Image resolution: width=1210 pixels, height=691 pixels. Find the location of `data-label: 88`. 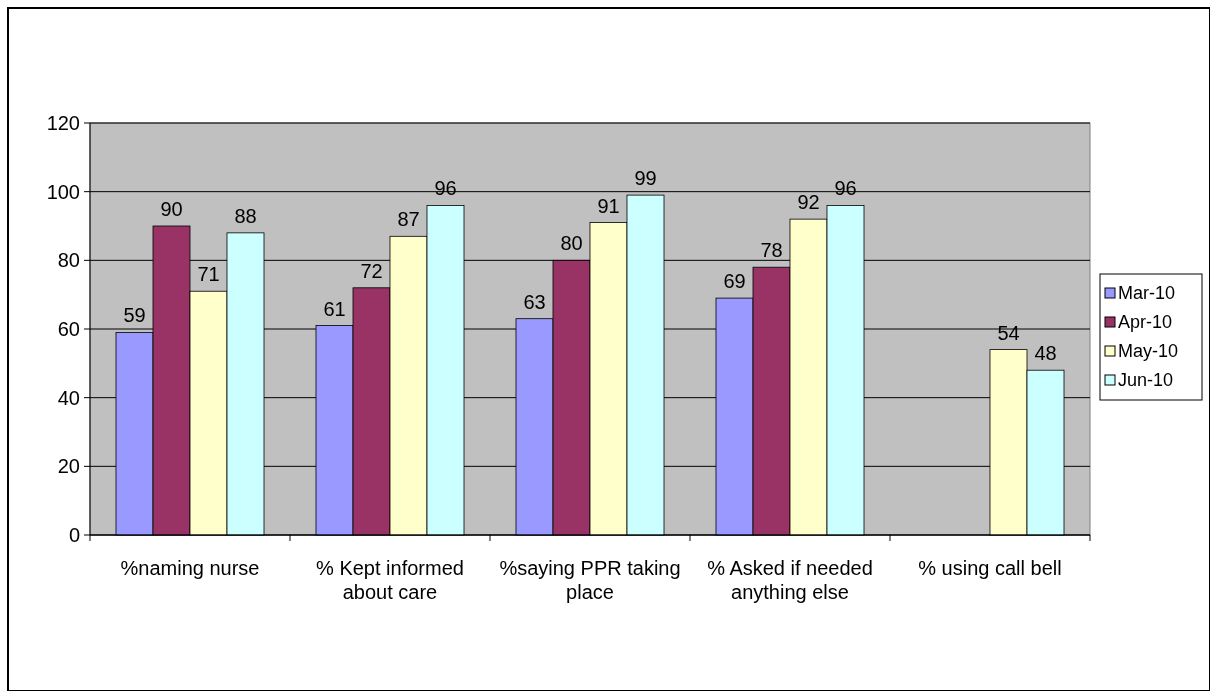

data-label: 88 is located at coordinates (245, 215).